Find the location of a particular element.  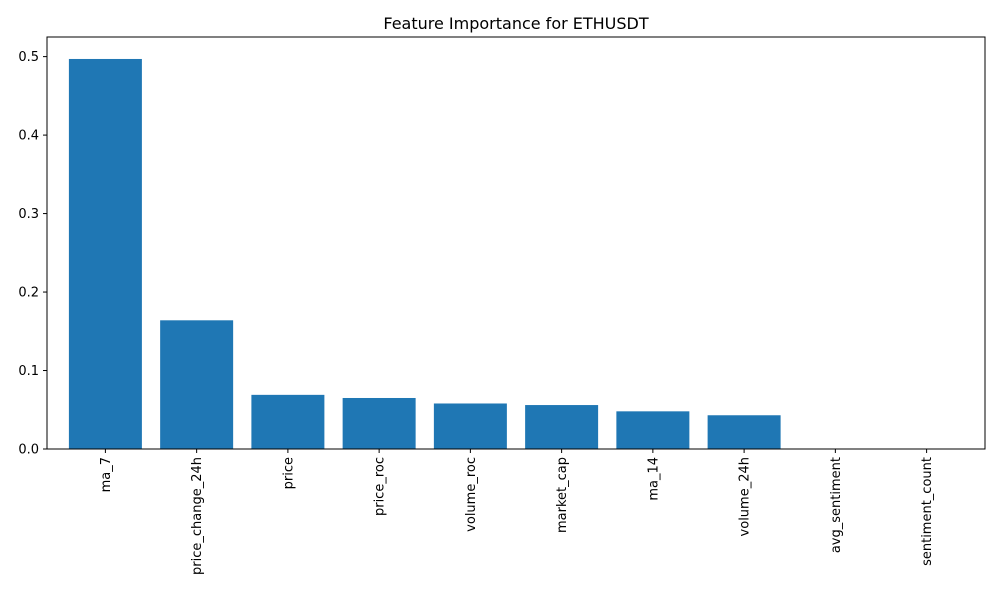

bar-volume-24h is located at coordinates (744, 432).